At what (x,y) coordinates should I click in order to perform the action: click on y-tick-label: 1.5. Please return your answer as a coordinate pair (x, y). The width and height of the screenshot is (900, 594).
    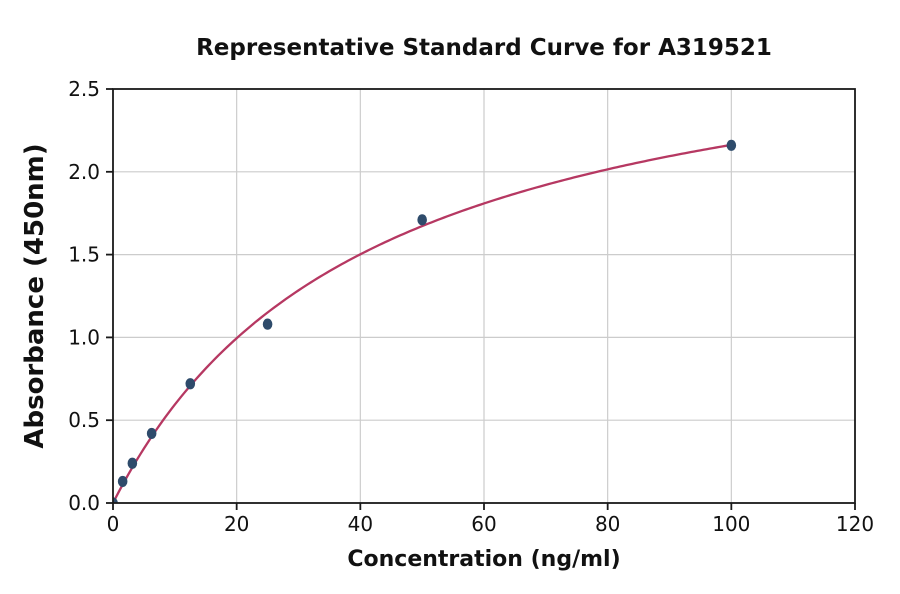
    Looking at the image, I should click on (84, 255).